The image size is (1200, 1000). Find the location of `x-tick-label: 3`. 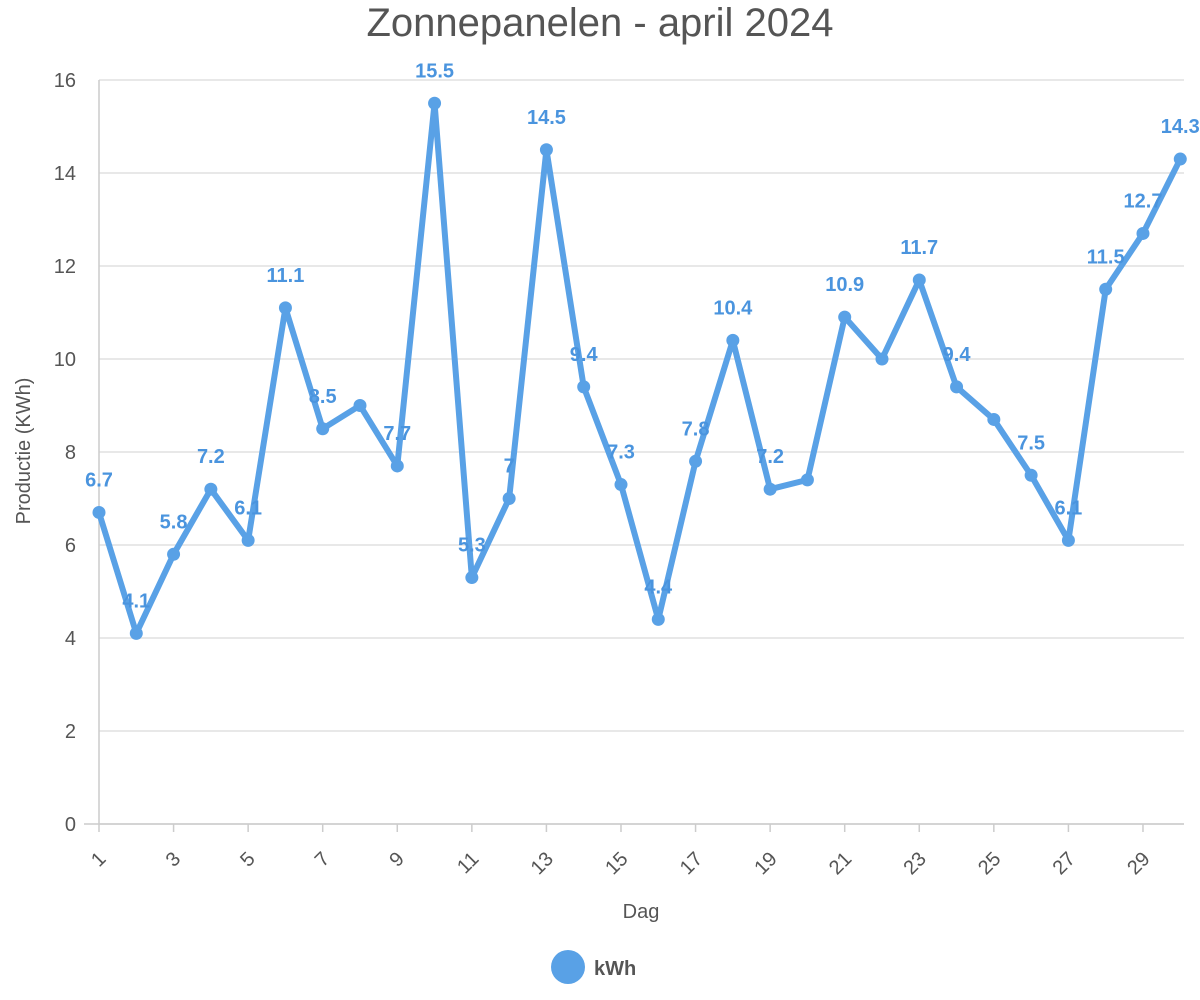

x-tick-label: 3 is located at coordinates (173, 859).